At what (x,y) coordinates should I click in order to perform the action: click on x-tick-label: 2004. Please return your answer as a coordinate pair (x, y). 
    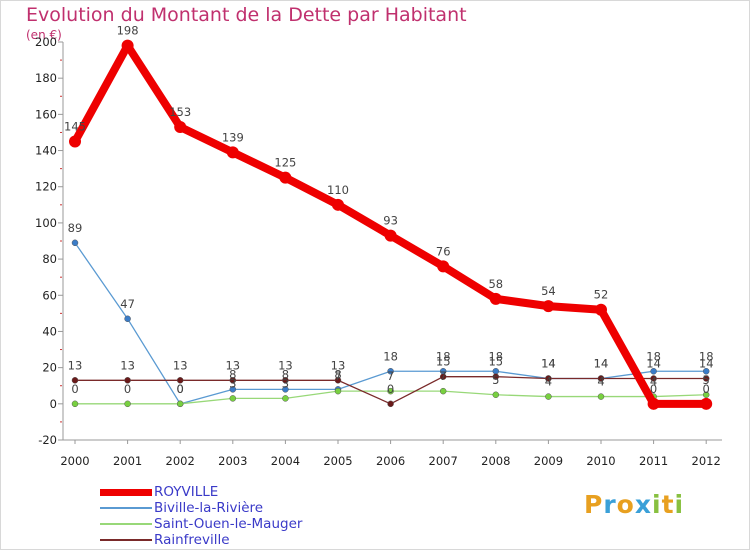
    Looking at the image, I should click on (285, 461).